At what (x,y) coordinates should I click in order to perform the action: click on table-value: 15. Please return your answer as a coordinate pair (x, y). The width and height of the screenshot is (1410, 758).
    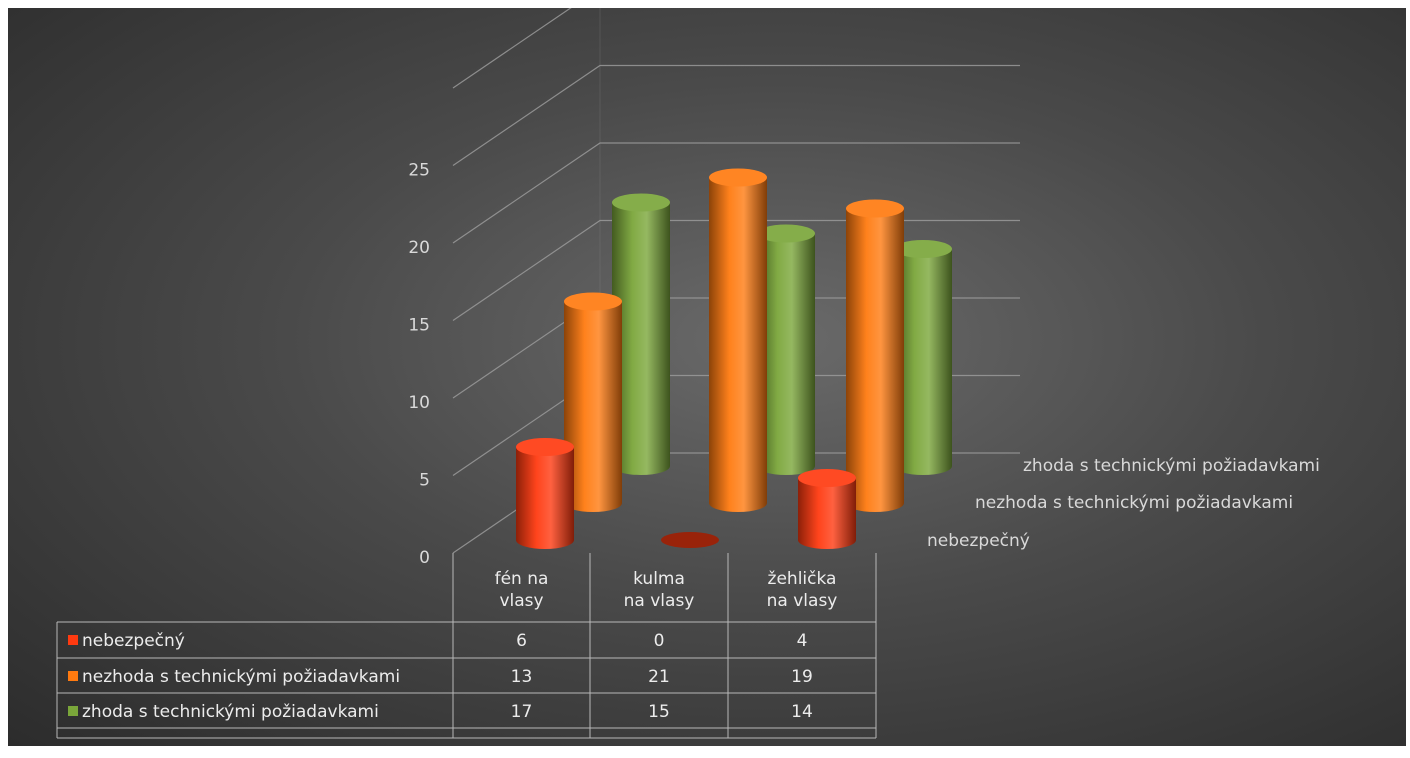
    Looking at the image, I should click on (659, 712).